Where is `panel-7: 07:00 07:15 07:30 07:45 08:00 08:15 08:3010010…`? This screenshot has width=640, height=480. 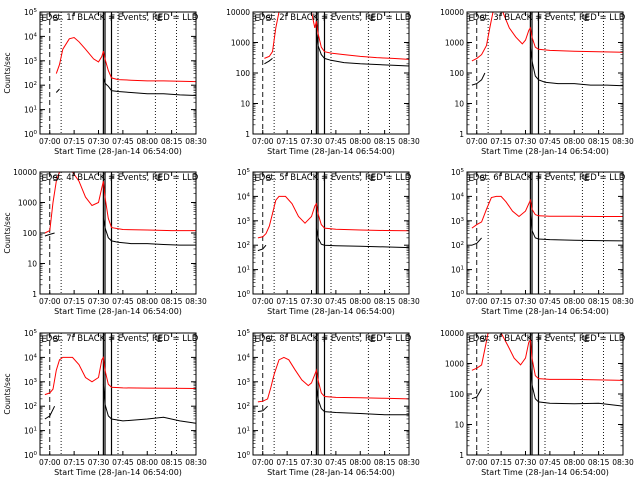 panel-7: 07:00 07:15 07:30 07:45 08:00 08:15 08:3010010… is located at coordinates (105, 403).